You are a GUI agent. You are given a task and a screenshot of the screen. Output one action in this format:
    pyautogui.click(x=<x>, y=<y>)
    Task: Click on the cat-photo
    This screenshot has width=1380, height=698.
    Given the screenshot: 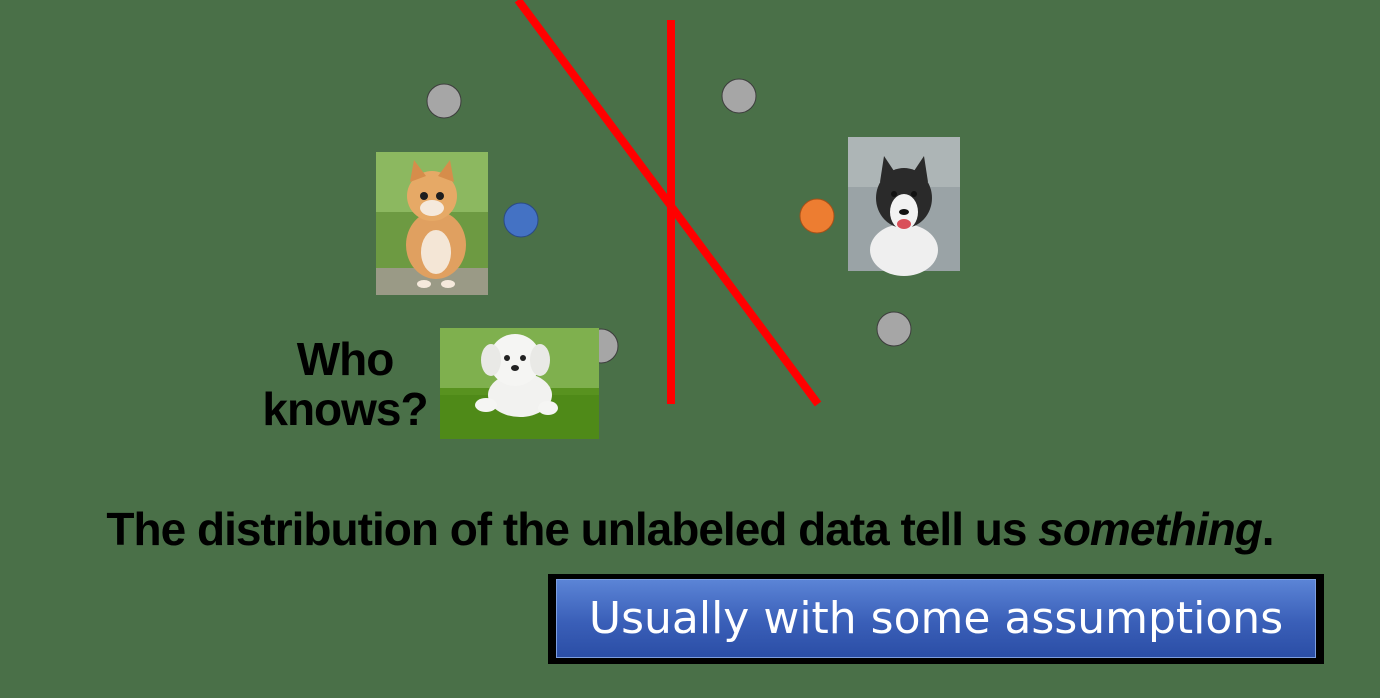 What is the action you would take?
    pyautogui.click(x=432, y=223)
    